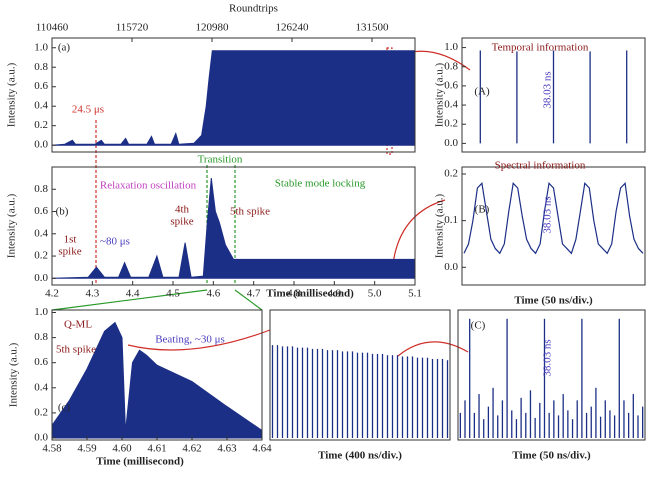 The width and height of the screenshot is (650, 489). What do you see at coordinates (132, 28) in the screenshot?
I see `x2-tick-label: 115720` at bounding box center [132, 28].